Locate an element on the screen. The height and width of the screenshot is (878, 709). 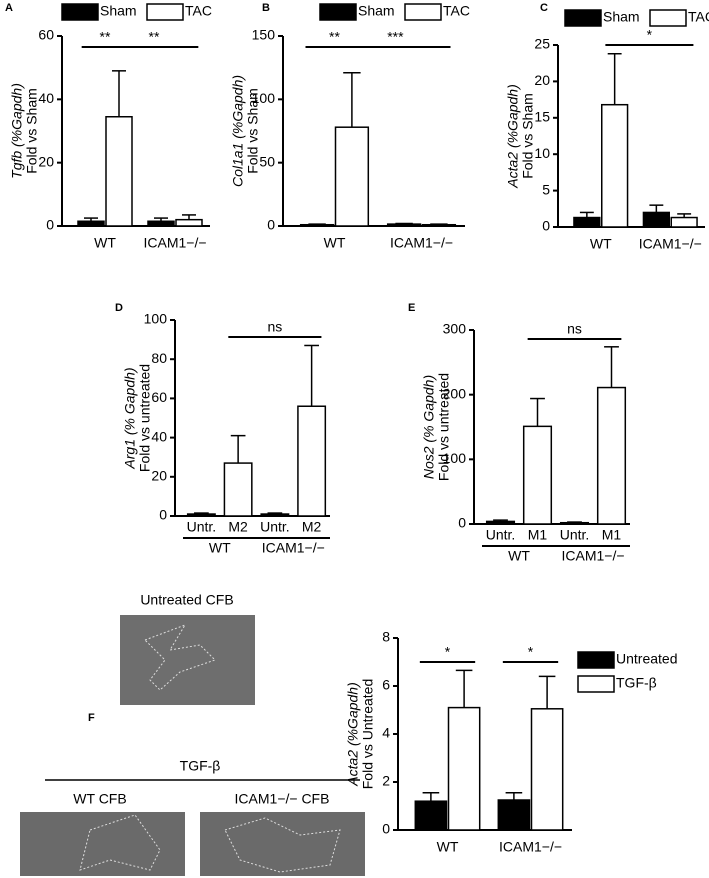
legend-label: TAC is located at coordinates (698, 17).